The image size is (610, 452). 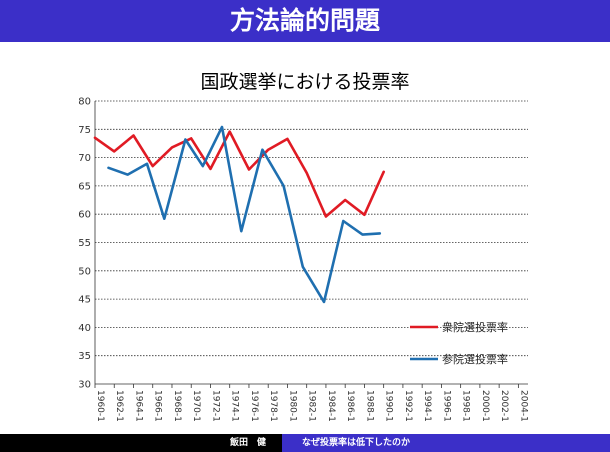 I want to click on y-tick-label: 70, so click(x=84, y=158).